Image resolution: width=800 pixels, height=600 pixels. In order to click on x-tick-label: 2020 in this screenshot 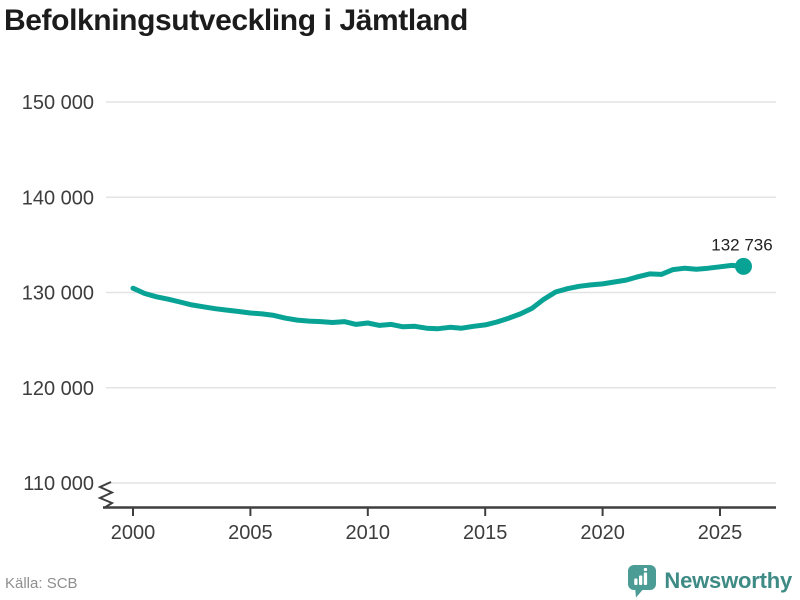, I will do `click(602, 533)`.